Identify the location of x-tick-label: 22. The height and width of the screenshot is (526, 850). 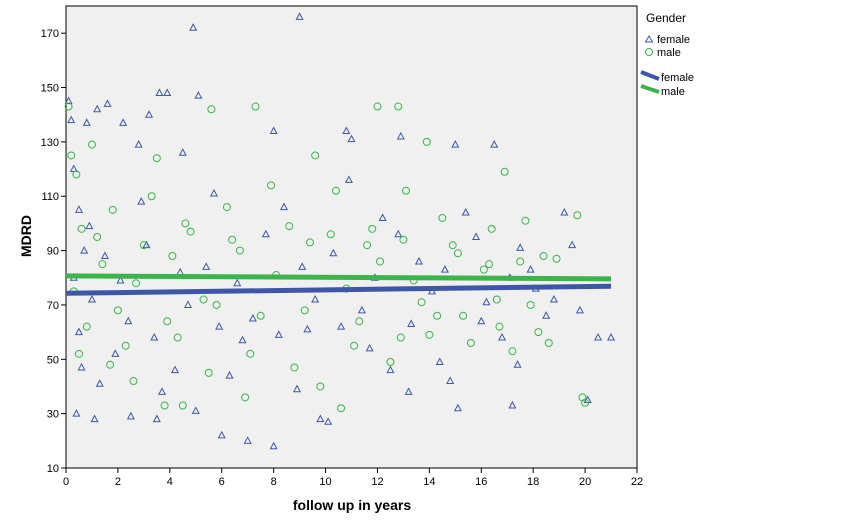
(637, 482).